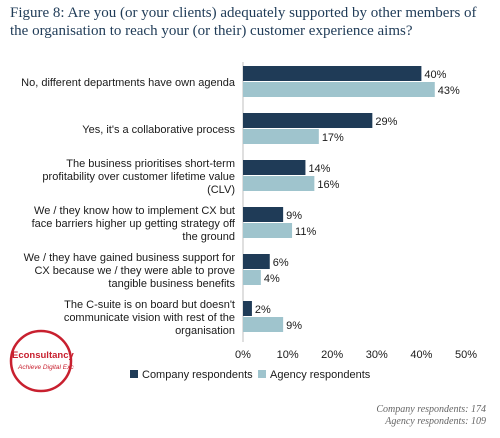  Describe the element at coordinates (263, 310) in the screenshot. I see `data-label-company-5: 2%` at that location.